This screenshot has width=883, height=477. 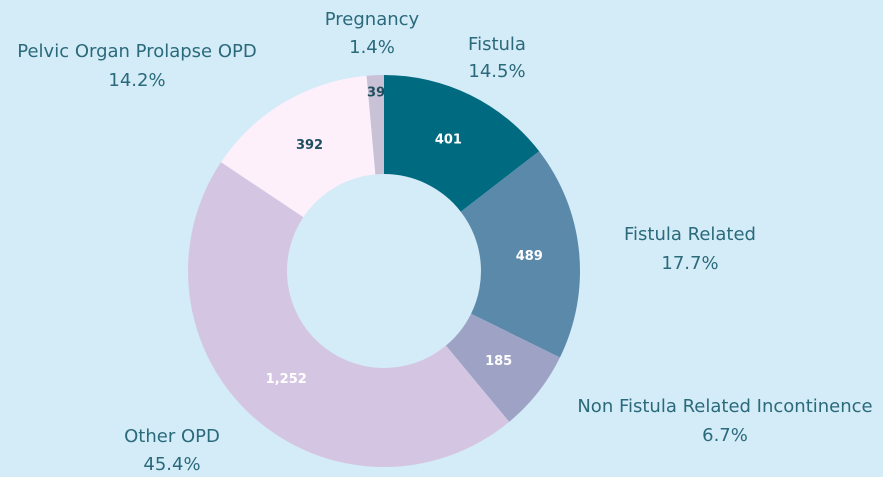 I want to click on value-label: 489, so click(x=529, y=256).